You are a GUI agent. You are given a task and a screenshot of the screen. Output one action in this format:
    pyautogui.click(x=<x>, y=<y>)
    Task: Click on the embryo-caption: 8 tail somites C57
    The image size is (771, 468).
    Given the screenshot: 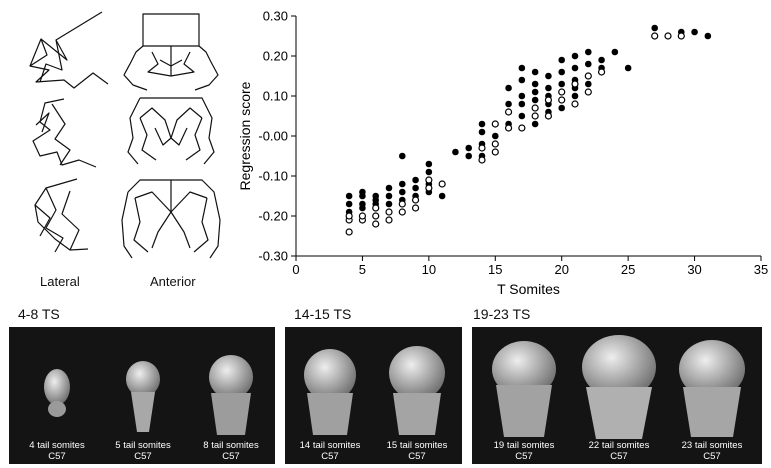 What is the action you would take?
    pyautogui.click(x=231, y=451)
    